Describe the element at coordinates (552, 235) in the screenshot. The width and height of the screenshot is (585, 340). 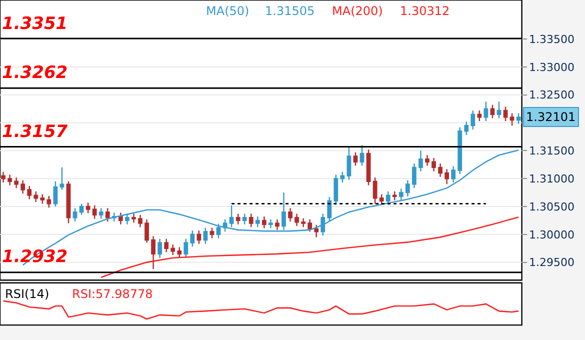
I see `y-tick-label: 1.30000` at that location.